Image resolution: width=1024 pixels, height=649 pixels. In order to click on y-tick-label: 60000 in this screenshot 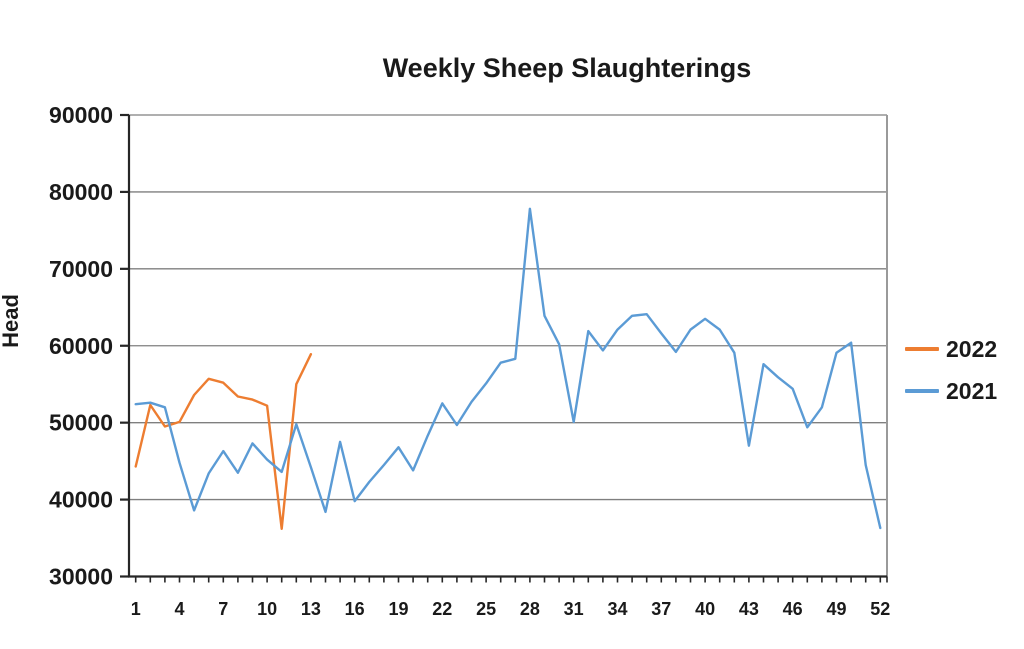, I will do `click(81, 346)`.